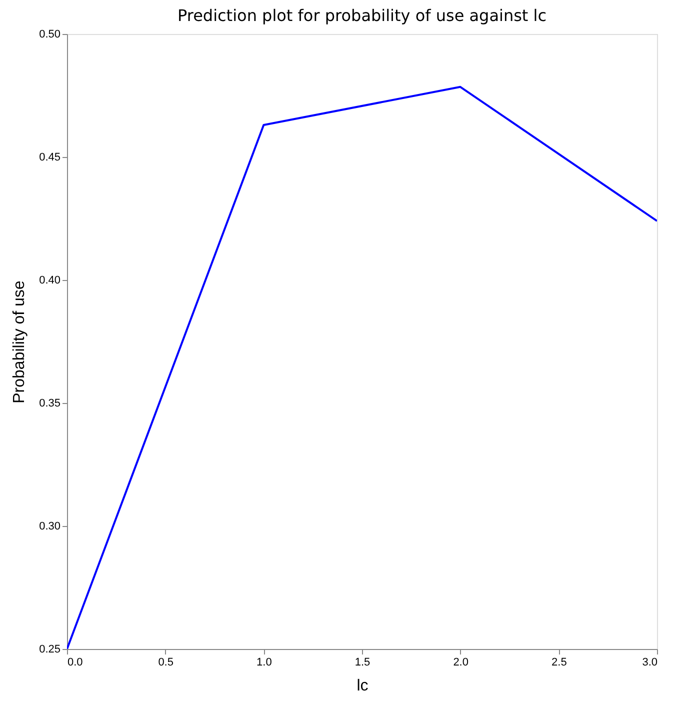 This screenshot has width=694, height=718. Describe the element at coordinates (19, 342) in the screenshot. I see `y-axis-title: Probability of use` at that location.